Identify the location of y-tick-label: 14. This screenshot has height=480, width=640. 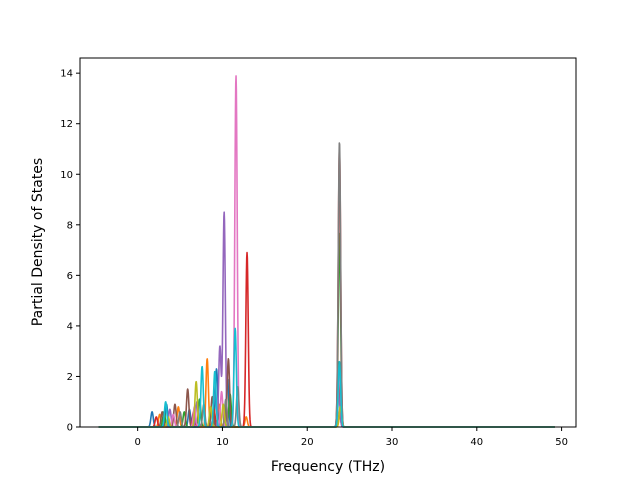
(66, 74).